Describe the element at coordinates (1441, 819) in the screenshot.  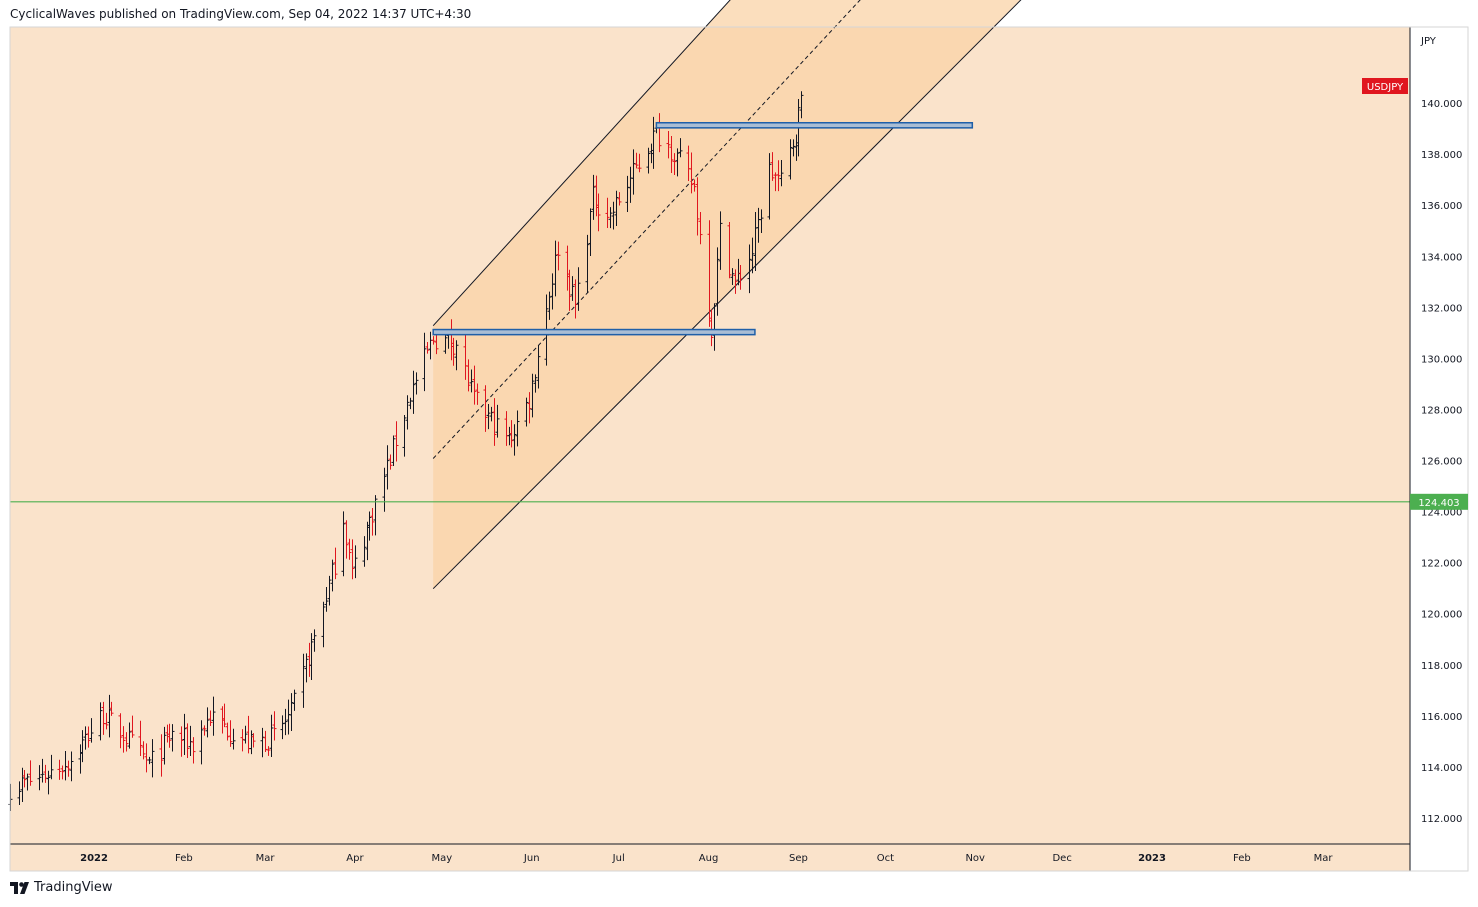
I see `y-tick-label: 112.000` at that location.